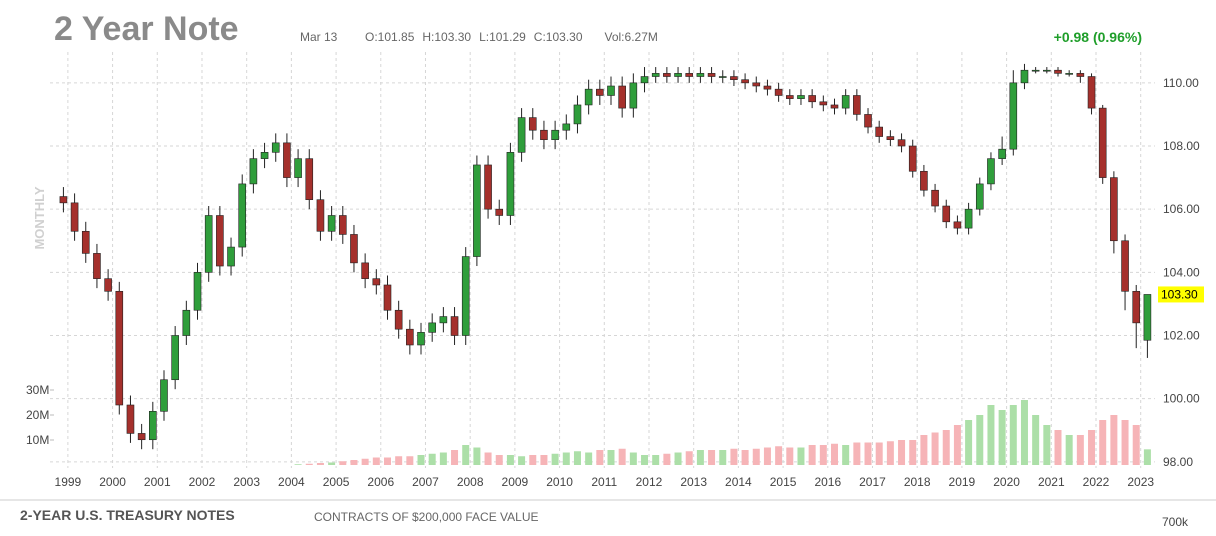 The image size is (1216, 536). I want to click on x-tick-label: 2012, so click(649, 482).